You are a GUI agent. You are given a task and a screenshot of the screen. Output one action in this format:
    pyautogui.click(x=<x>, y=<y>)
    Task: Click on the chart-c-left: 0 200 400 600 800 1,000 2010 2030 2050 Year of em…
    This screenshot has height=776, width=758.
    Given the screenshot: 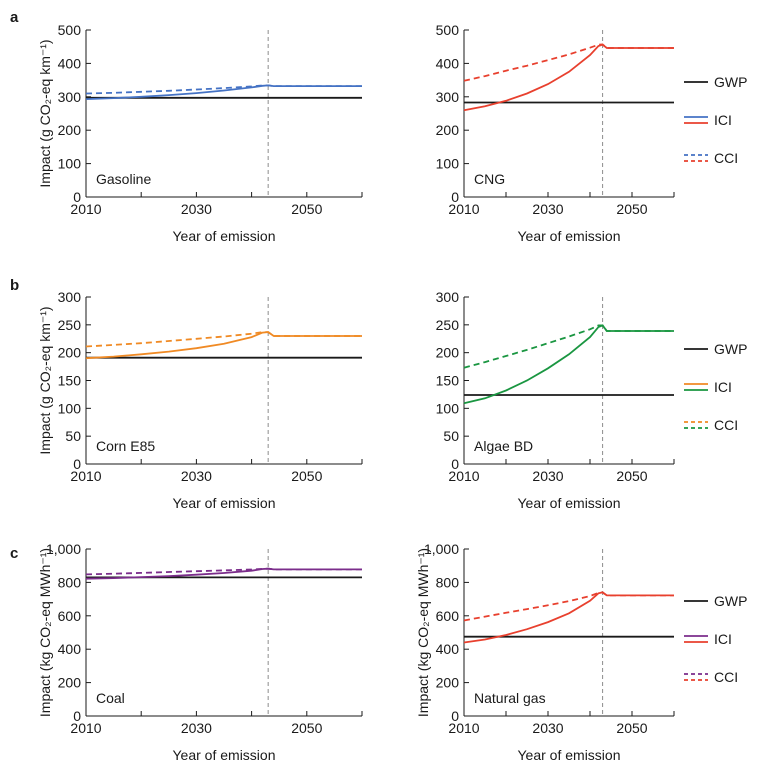 What is the action you would take?
    pyautogui.click(x=200, y=652)
    